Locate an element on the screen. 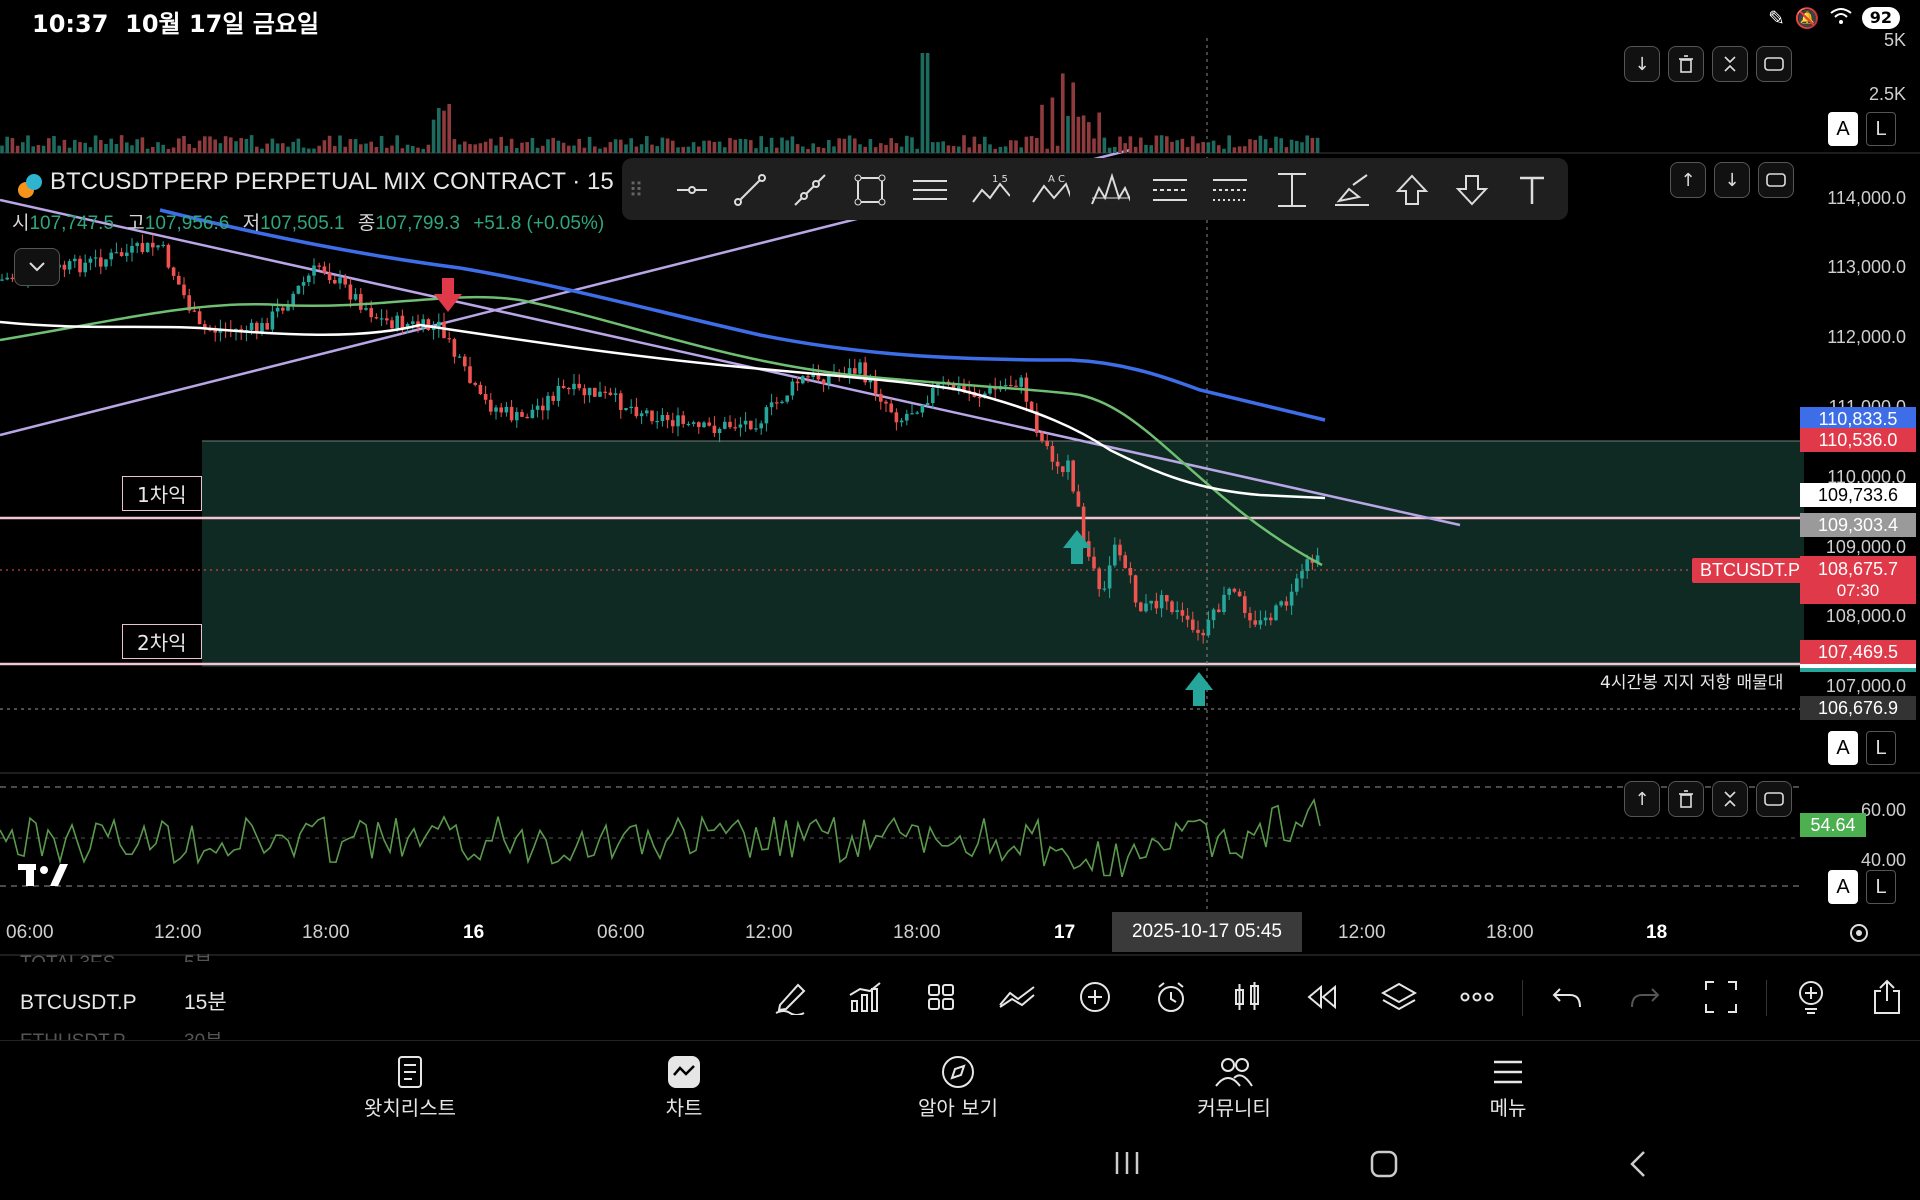  trend-line-tool is located at coordinates (750, 190).